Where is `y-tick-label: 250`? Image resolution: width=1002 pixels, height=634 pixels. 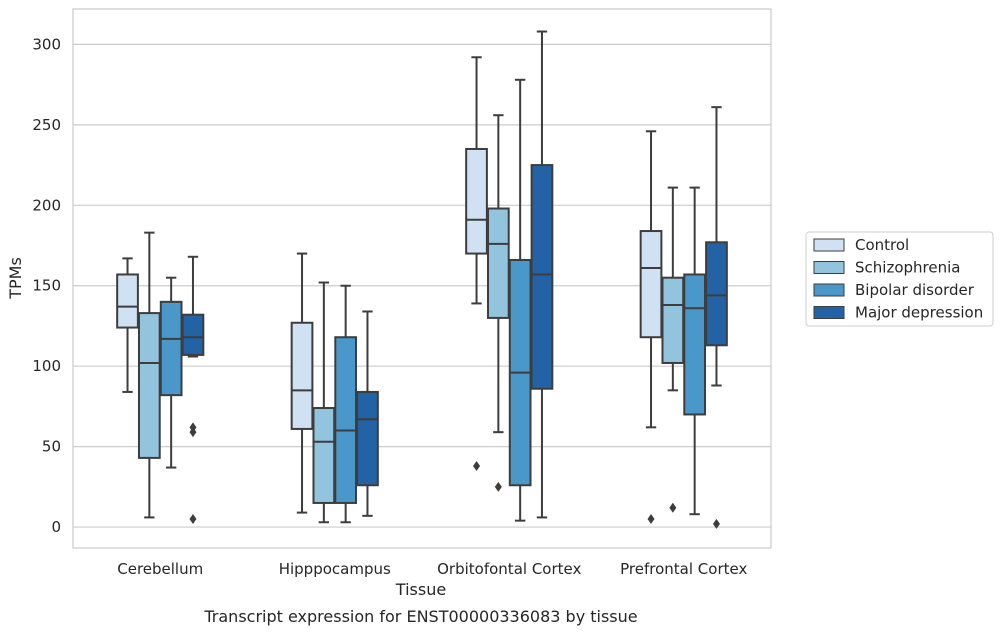 y-tick-label: 250 is located at coordinates (46, 125).